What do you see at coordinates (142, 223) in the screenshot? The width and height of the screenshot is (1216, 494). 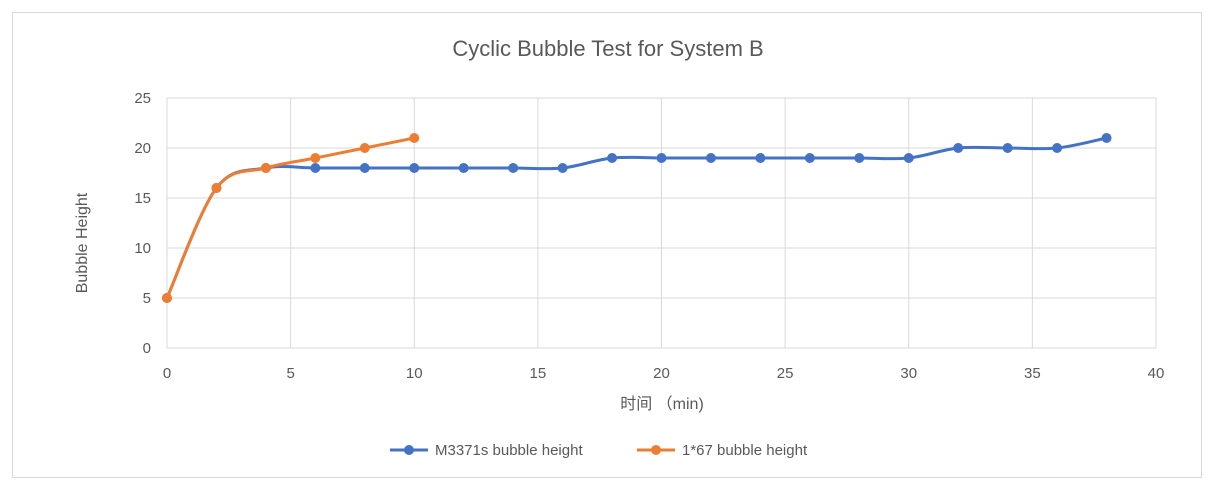 I see `y-tick-labels: 0 5 10 15 20 25` at bounding box center [142, 223].